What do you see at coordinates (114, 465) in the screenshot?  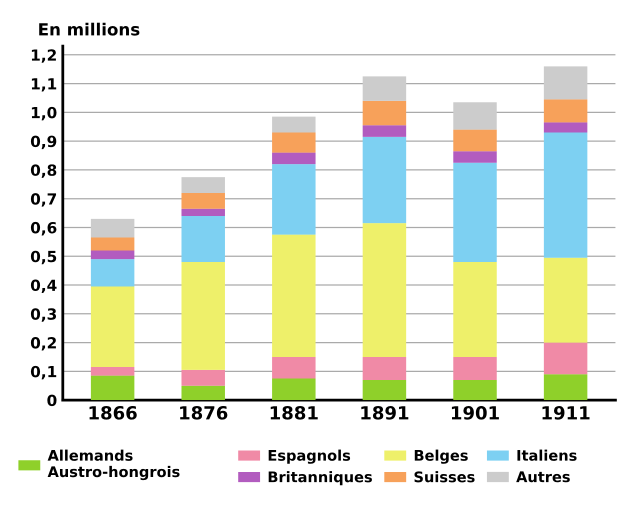 I see `legend-label: Allemands Austro-hongrois` at bounding box center [114, 465].